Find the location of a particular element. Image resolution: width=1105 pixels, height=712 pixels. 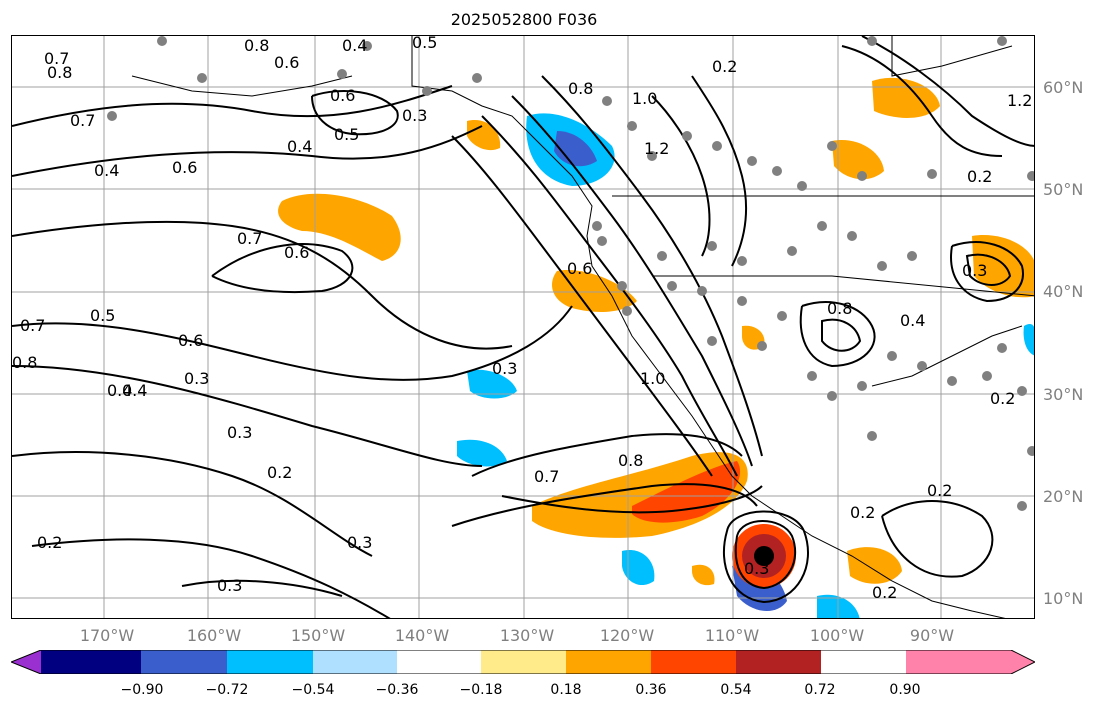

orange-patch-pacific is located at coordinates (339, 227).